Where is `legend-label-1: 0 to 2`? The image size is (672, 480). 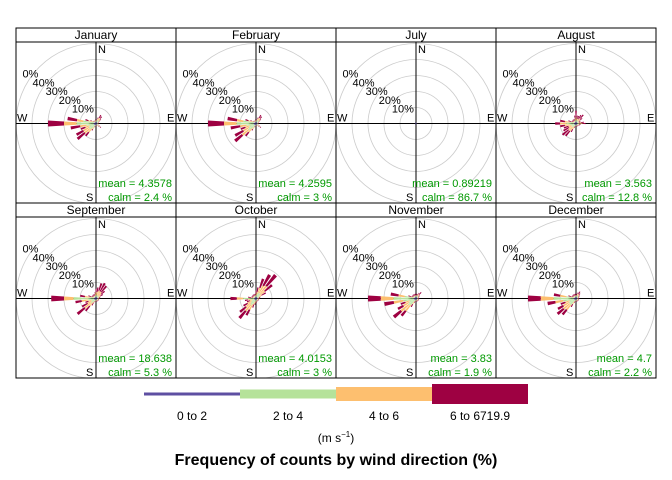 legend-label-1: 0 to 2 is located at coordinates (192, 416).